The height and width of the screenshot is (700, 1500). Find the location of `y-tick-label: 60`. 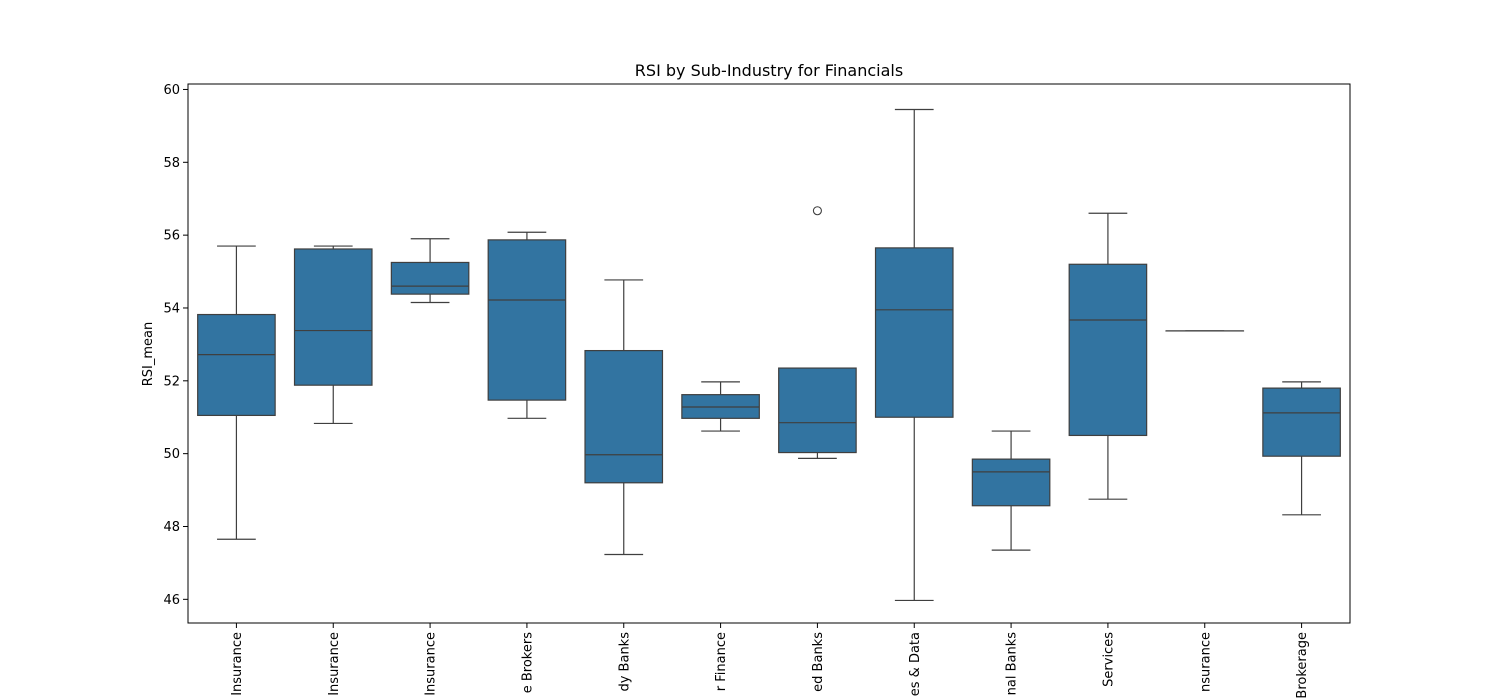

y-tick-label: 60 is located at coordinates (171, 90).